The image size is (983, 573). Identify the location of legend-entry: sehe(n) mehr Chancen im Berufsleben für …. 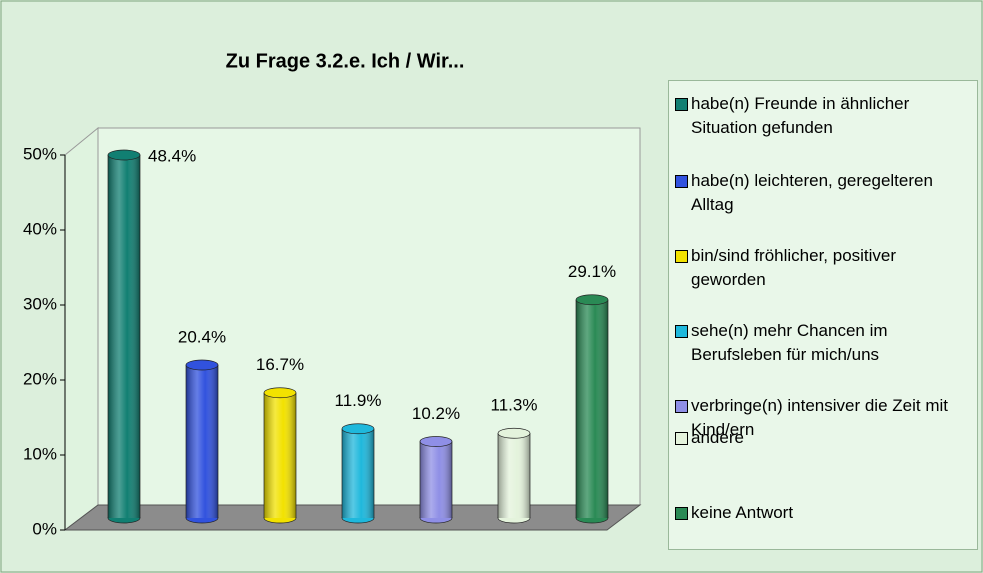
(825, 343).